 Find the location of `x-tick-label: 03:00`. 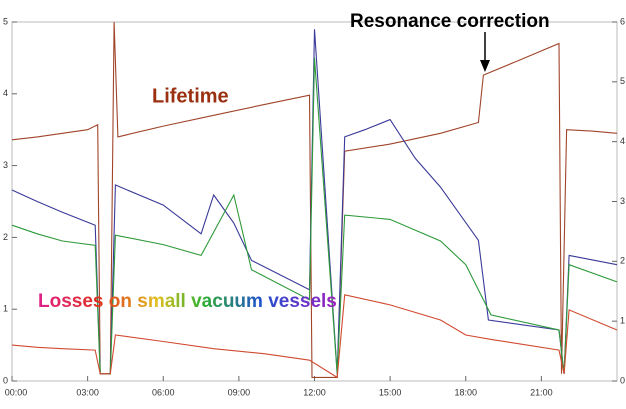

x-tick-label: 03:00 is located at coordinates (87, 392).